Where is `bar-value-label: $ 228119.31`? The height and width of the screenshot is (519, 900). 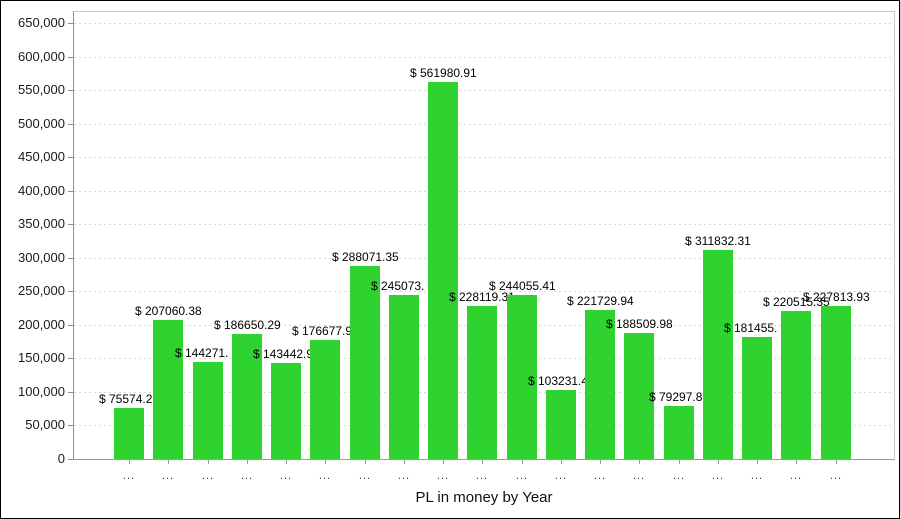 bar-value-label: $ 228119.31 is located at coordinates (482, 297).